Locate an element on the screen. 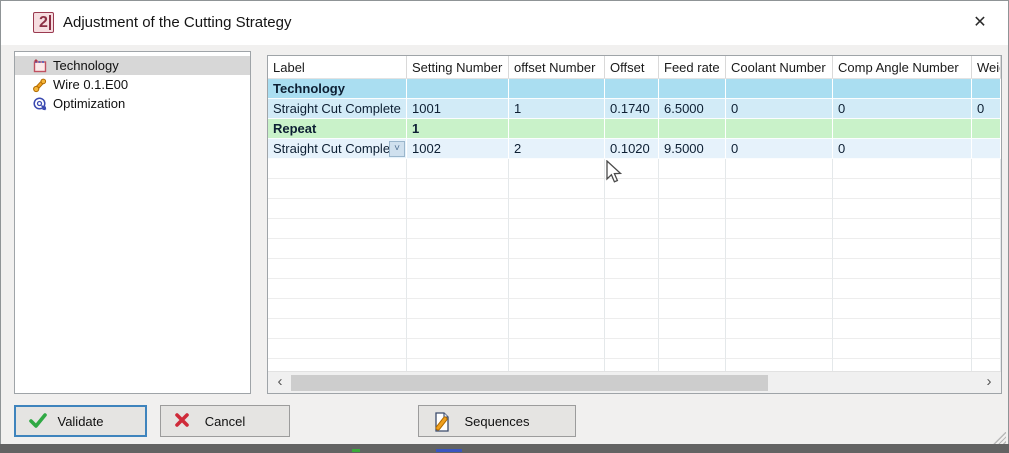 Image resolution: width=1009 pixels, height=453 pixels. tree-item-wire: Wire 0.1.E00 is located at coordinates (132, 84).